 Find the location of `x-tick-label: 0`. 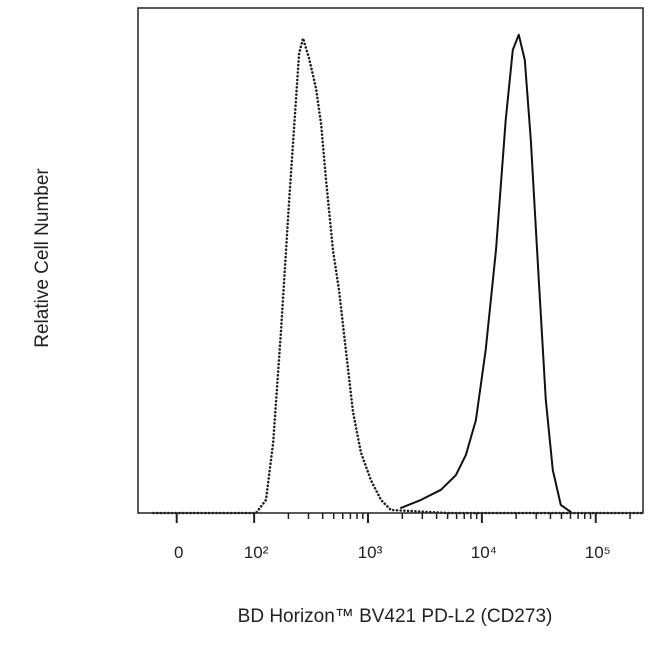

x-tick-label: 0 is located at coordinates (178, 552).